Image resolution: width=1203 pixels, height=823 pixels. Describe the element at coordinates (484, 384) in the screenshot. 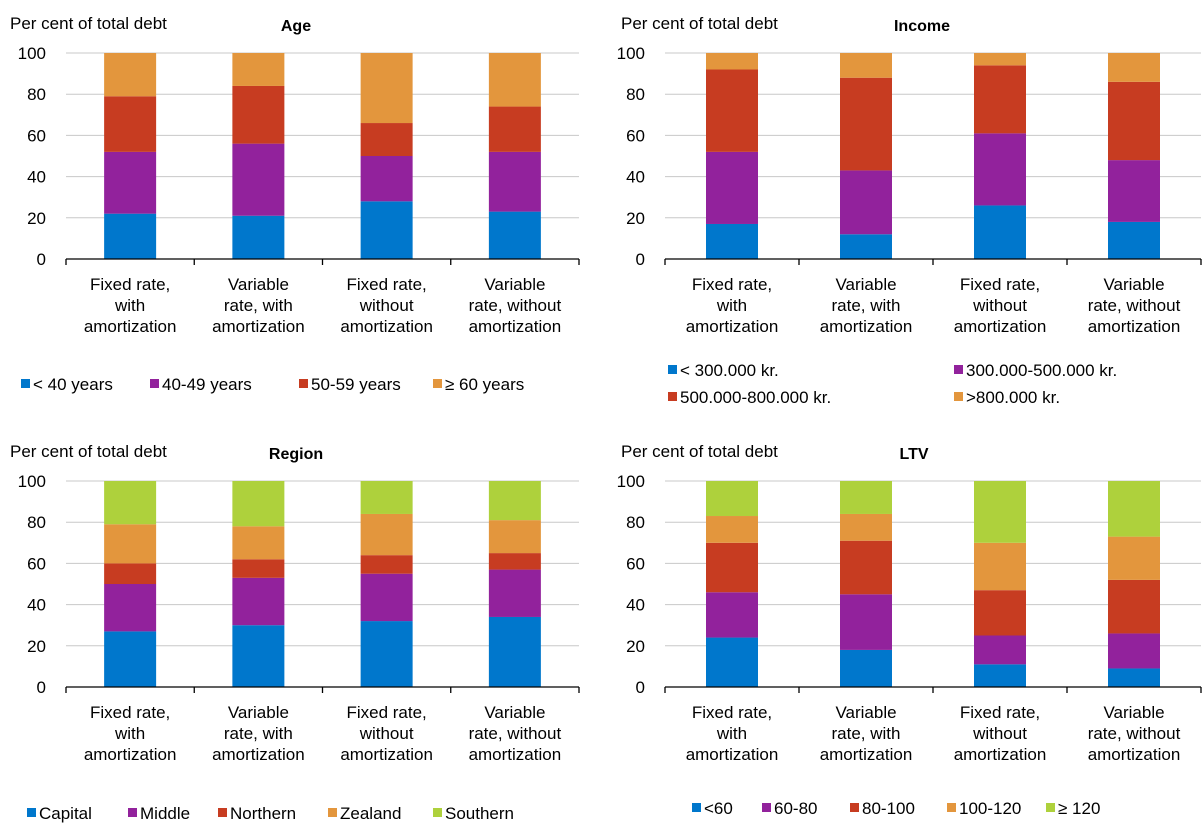

I see `legend-label-60-years: ≥ 60 years` at that location.